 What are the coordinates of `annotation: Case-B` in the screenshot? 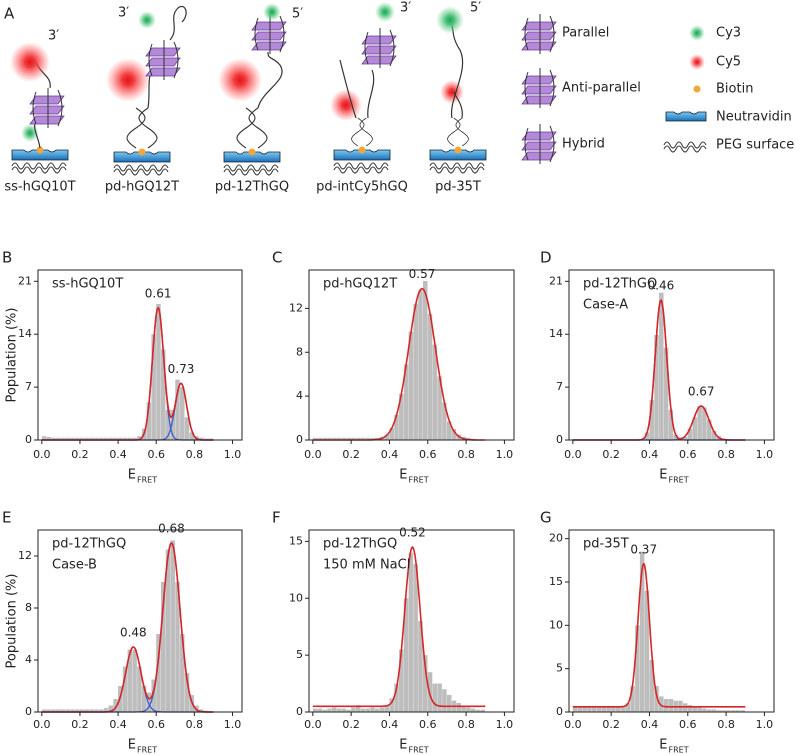 It's located at (74, 565).